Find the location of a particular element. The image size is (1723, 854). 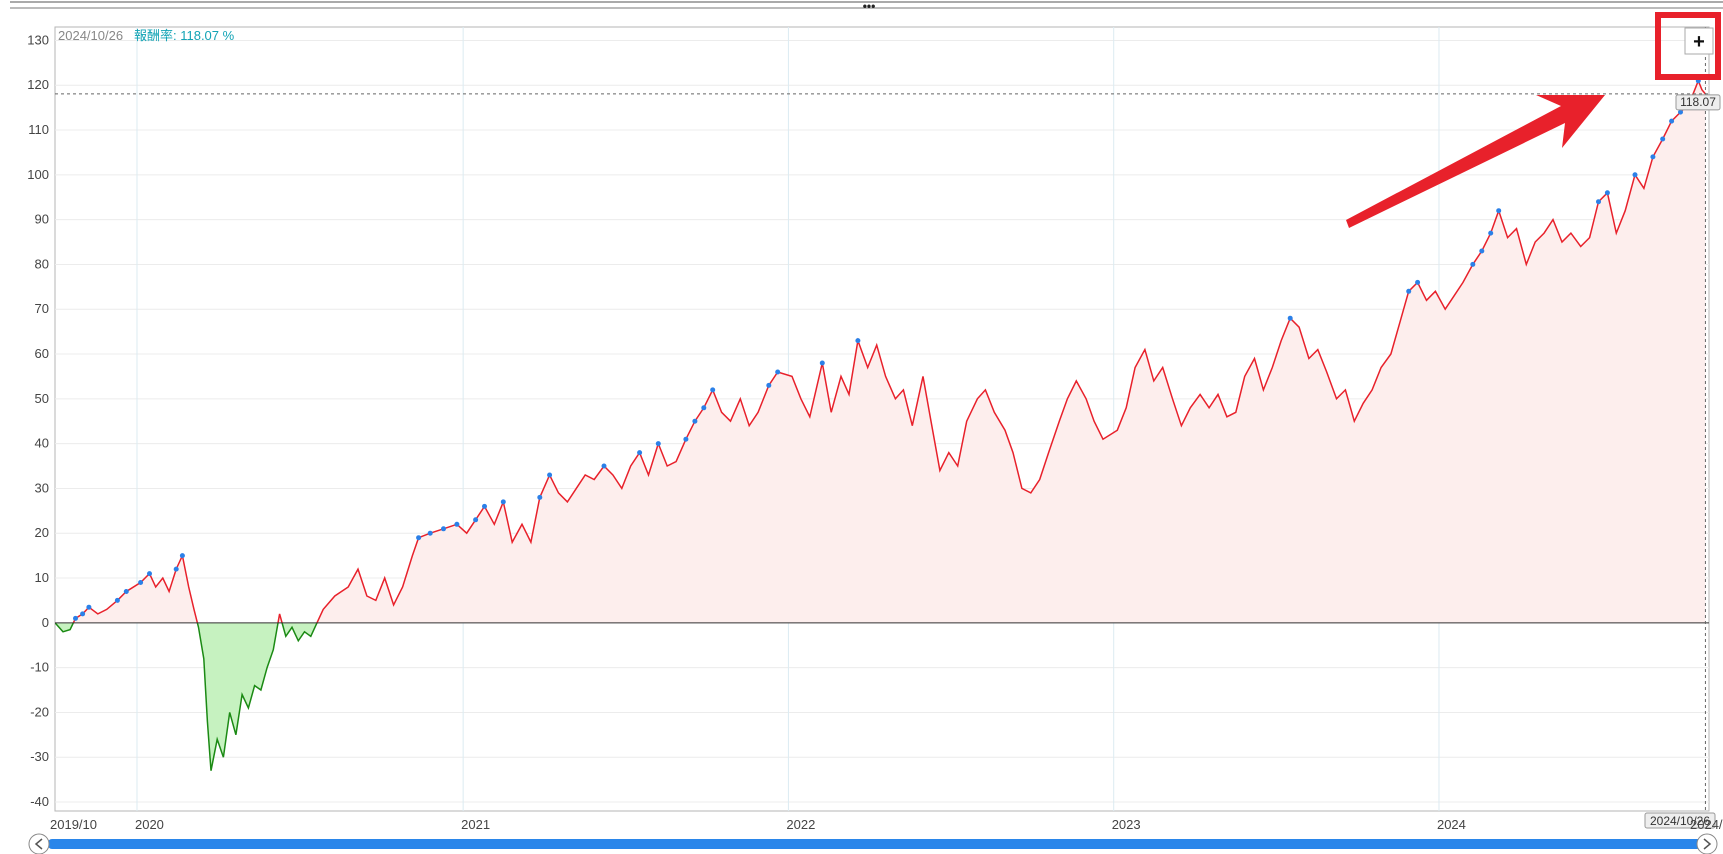

annotation-arrow is located at coordinates (1475, 161).